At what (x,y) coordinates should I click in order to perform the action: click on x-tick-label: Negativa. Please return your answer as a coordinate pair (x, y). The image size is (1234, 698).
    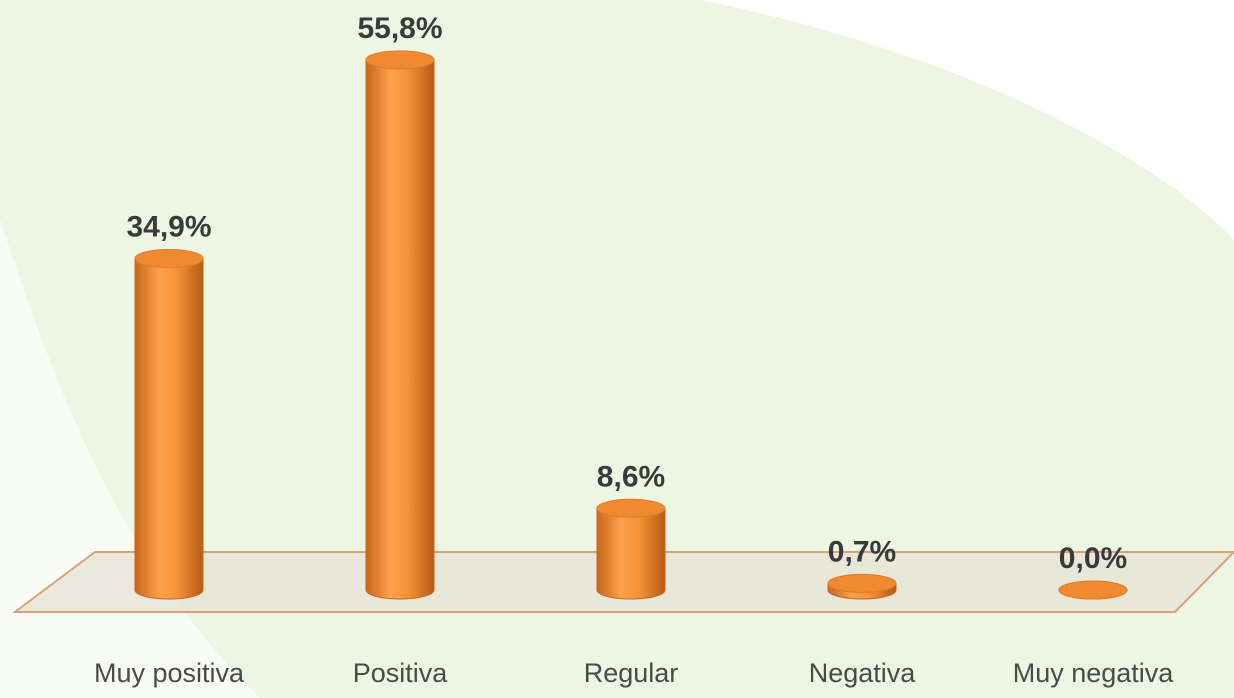
    Looking at the image, I should click on (863, 673).